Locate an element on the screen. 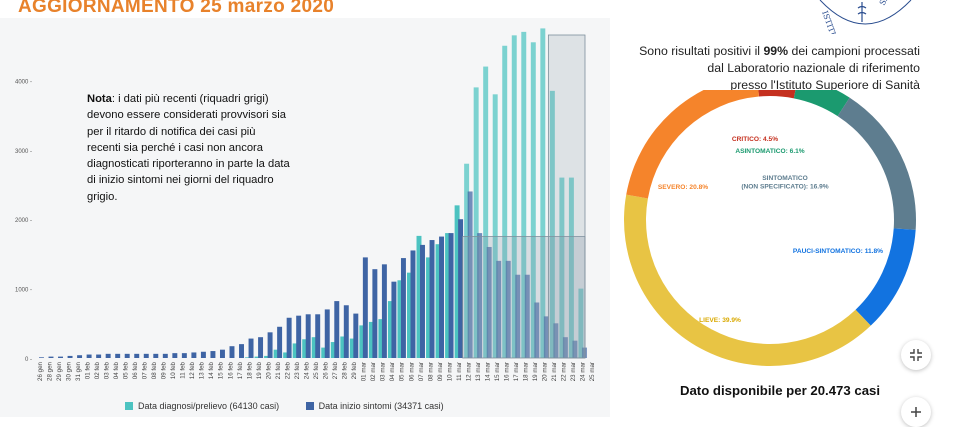 This screenshot has height=427, width=959. x-tick-label: 26 feb is located at coordinates (326, 370).